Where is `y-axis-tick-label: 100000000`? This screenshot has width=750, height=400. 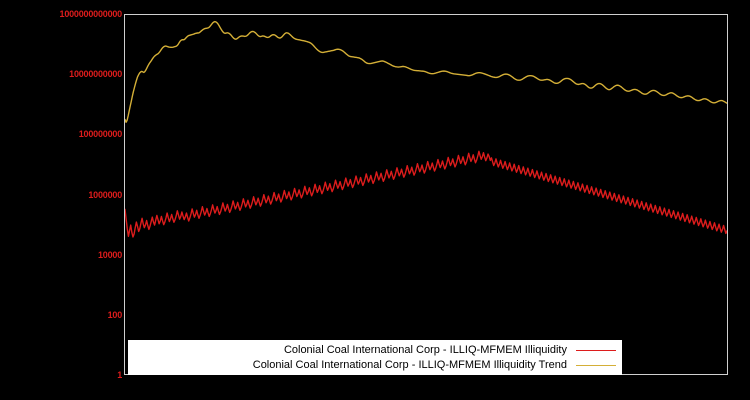 y-axis-tick-label: 100000000 is located at coordinates (100, 134).